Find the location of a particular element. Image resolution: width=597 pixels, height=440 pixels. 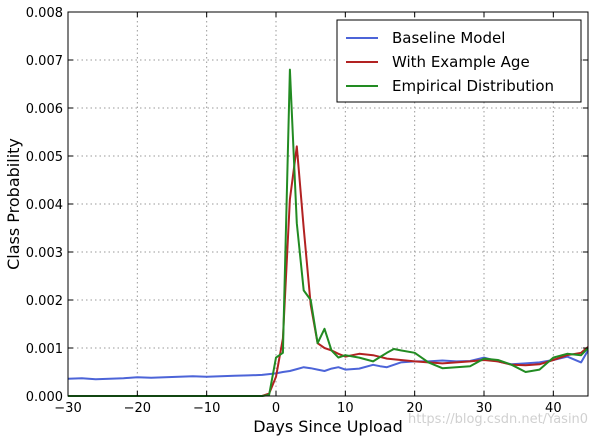

x-tick-label: 20 is located at coordinates (414, 408).